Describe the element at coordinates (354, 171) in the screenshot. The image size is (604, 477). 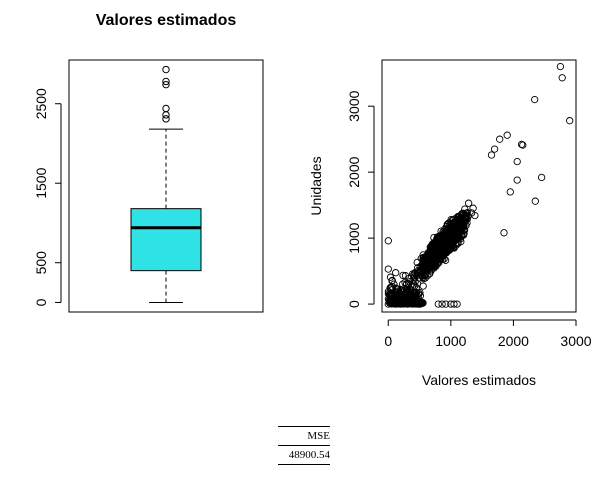
I see `scatter-y-tick-label-2: 2000` at that location.